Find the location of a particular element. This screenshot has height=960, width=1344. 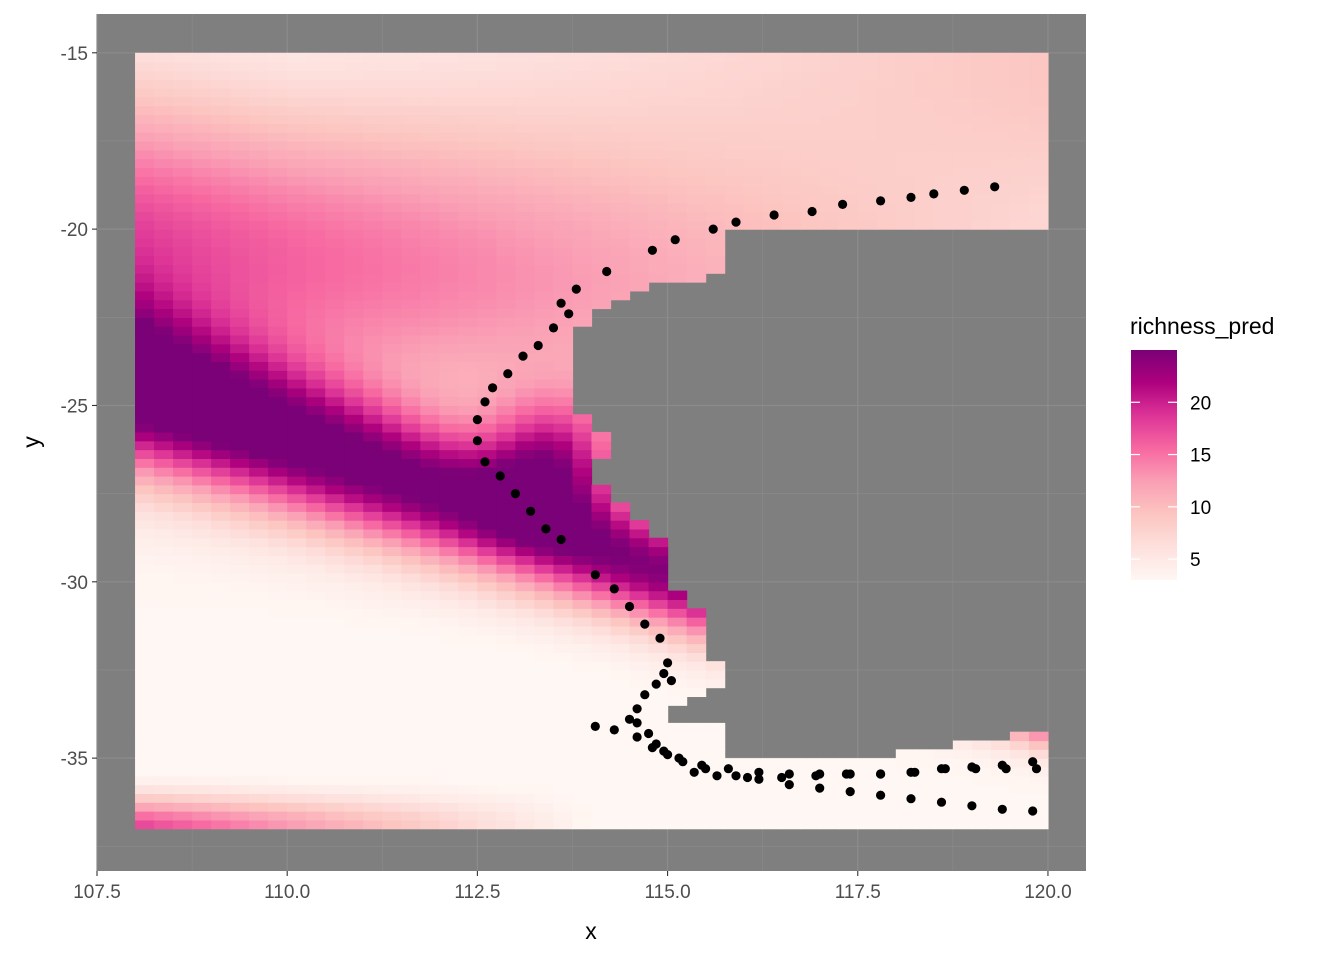

y-axis-title: y is located at coordinates (31, 442).